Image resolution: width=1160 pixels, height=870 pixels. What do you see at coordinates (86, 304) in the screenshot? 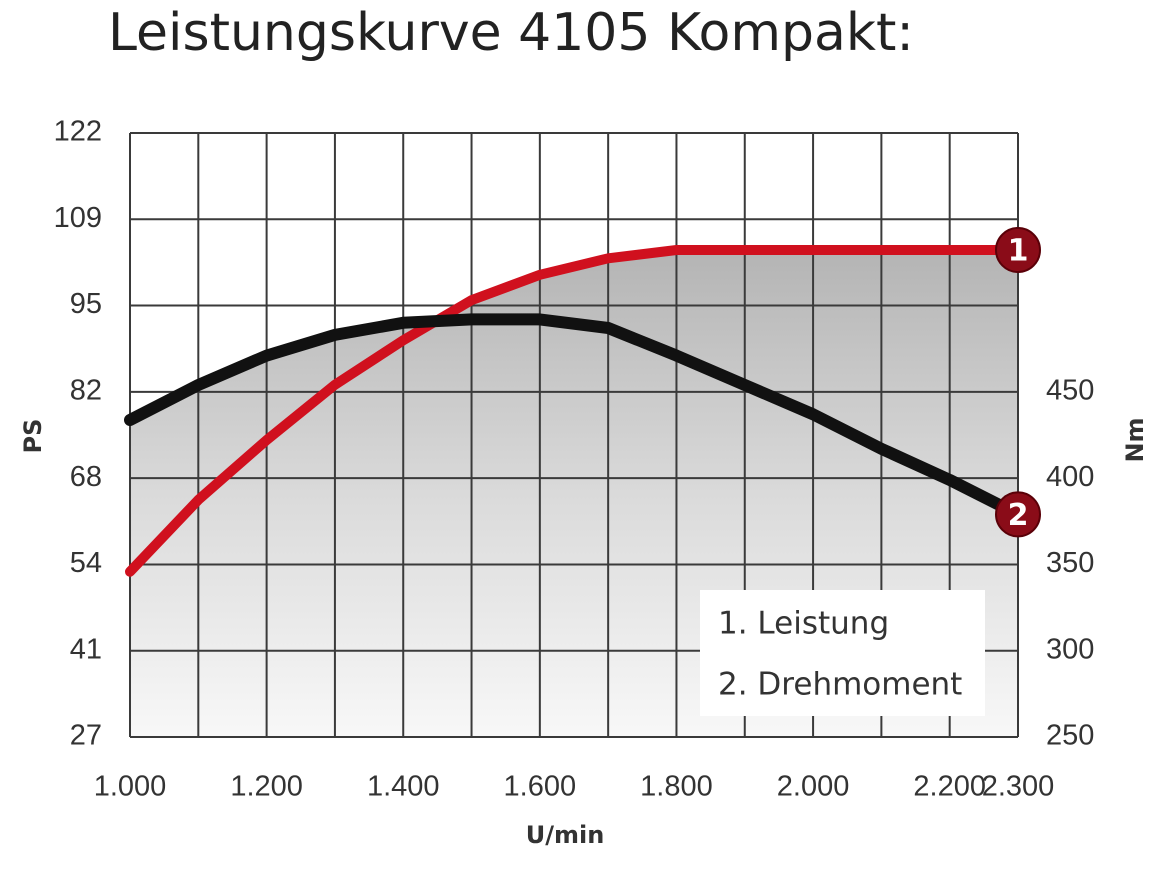
I see `y-tick-label: 95` at bounding box center [86, 304].